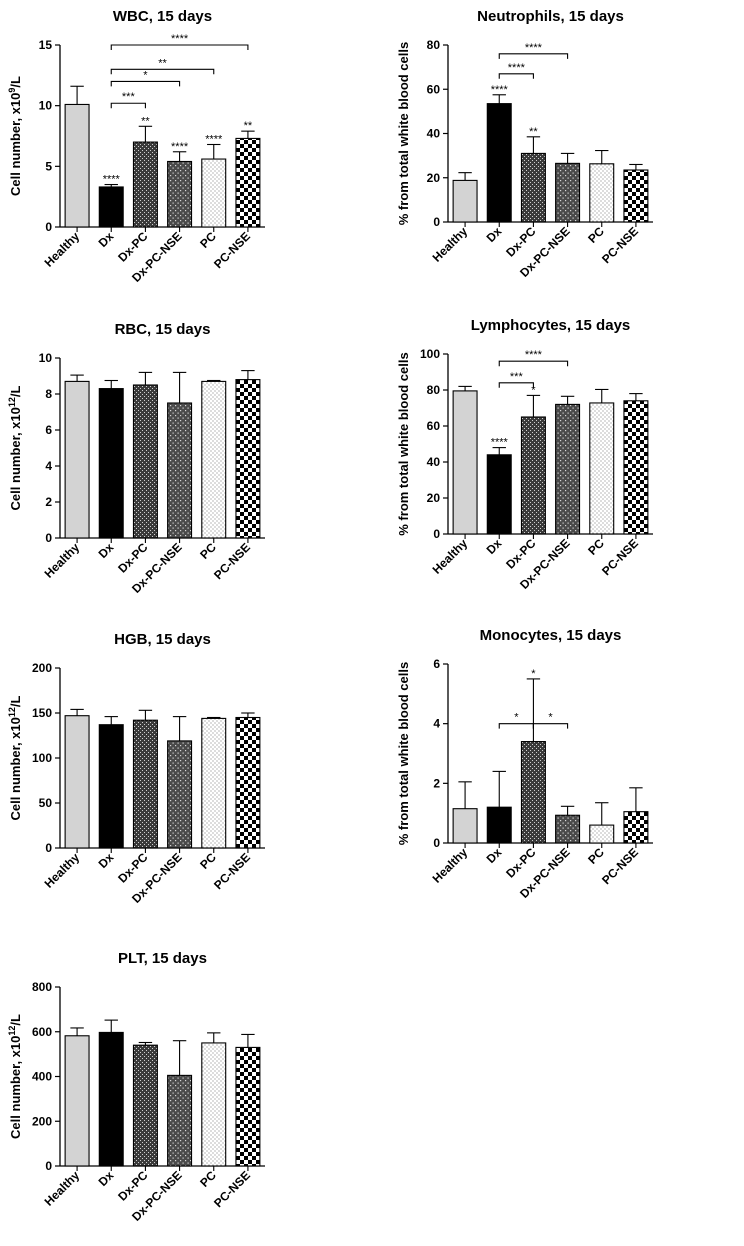 The height and width of the screenshot is (1246, 744). Describe the element at coordinates (145, 75) in the screenshot. I see `comparison-bracket-label: *` at that location.